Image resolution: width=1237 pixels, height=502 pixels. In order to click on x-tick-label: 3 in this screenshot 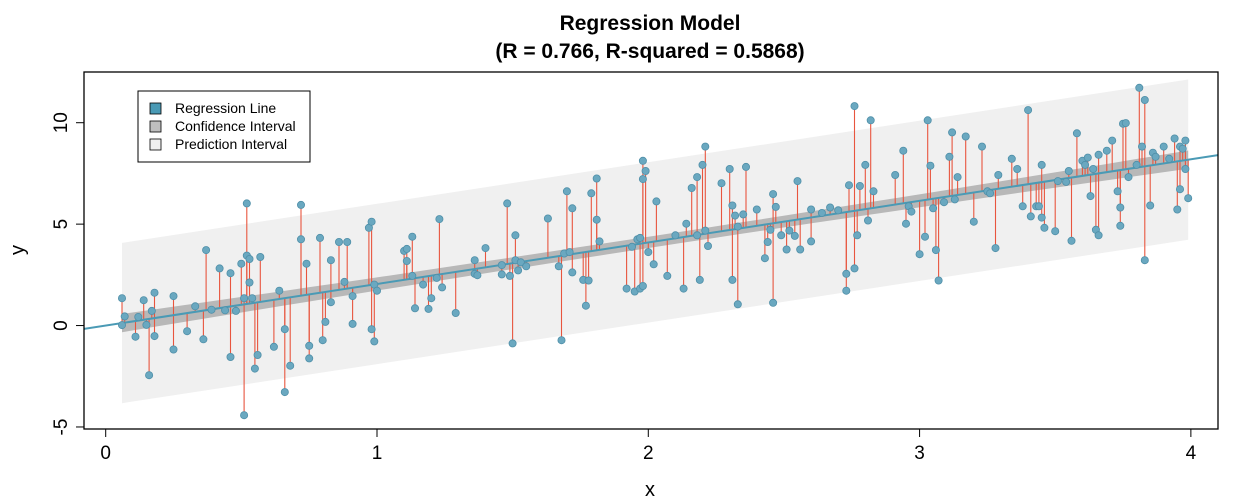, I will do `click(919, 453)`.